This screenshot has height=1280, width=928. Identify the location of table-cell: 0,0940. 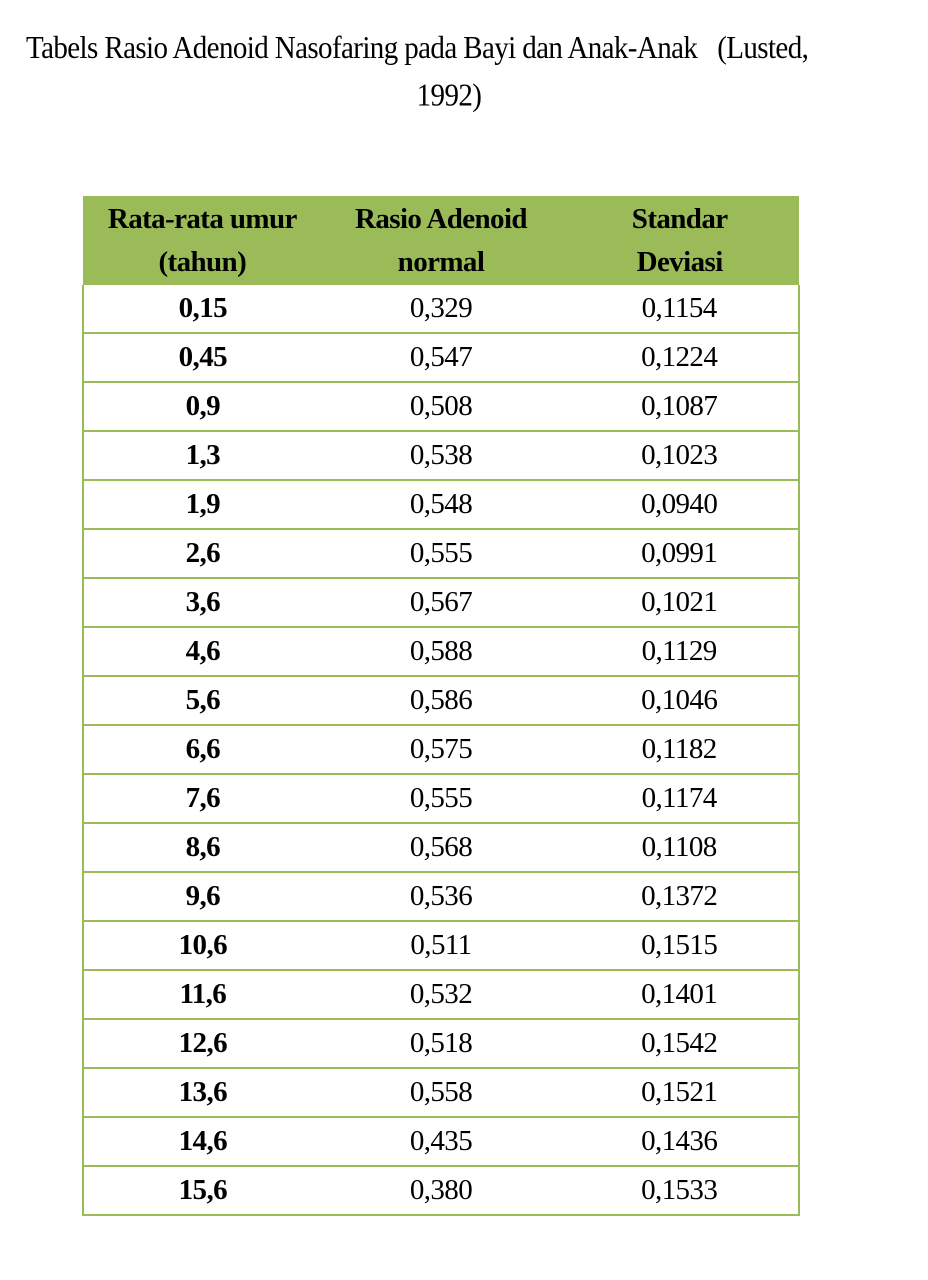
(680, 505).